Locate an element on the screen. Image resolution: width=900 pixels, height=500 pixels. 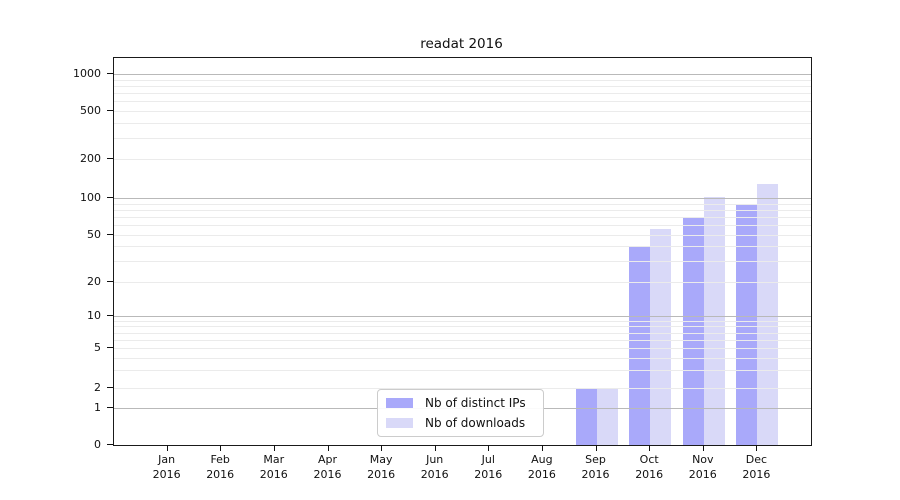
x-tick-label-apr: Apr 2016 is located at coordinates (327, 467).